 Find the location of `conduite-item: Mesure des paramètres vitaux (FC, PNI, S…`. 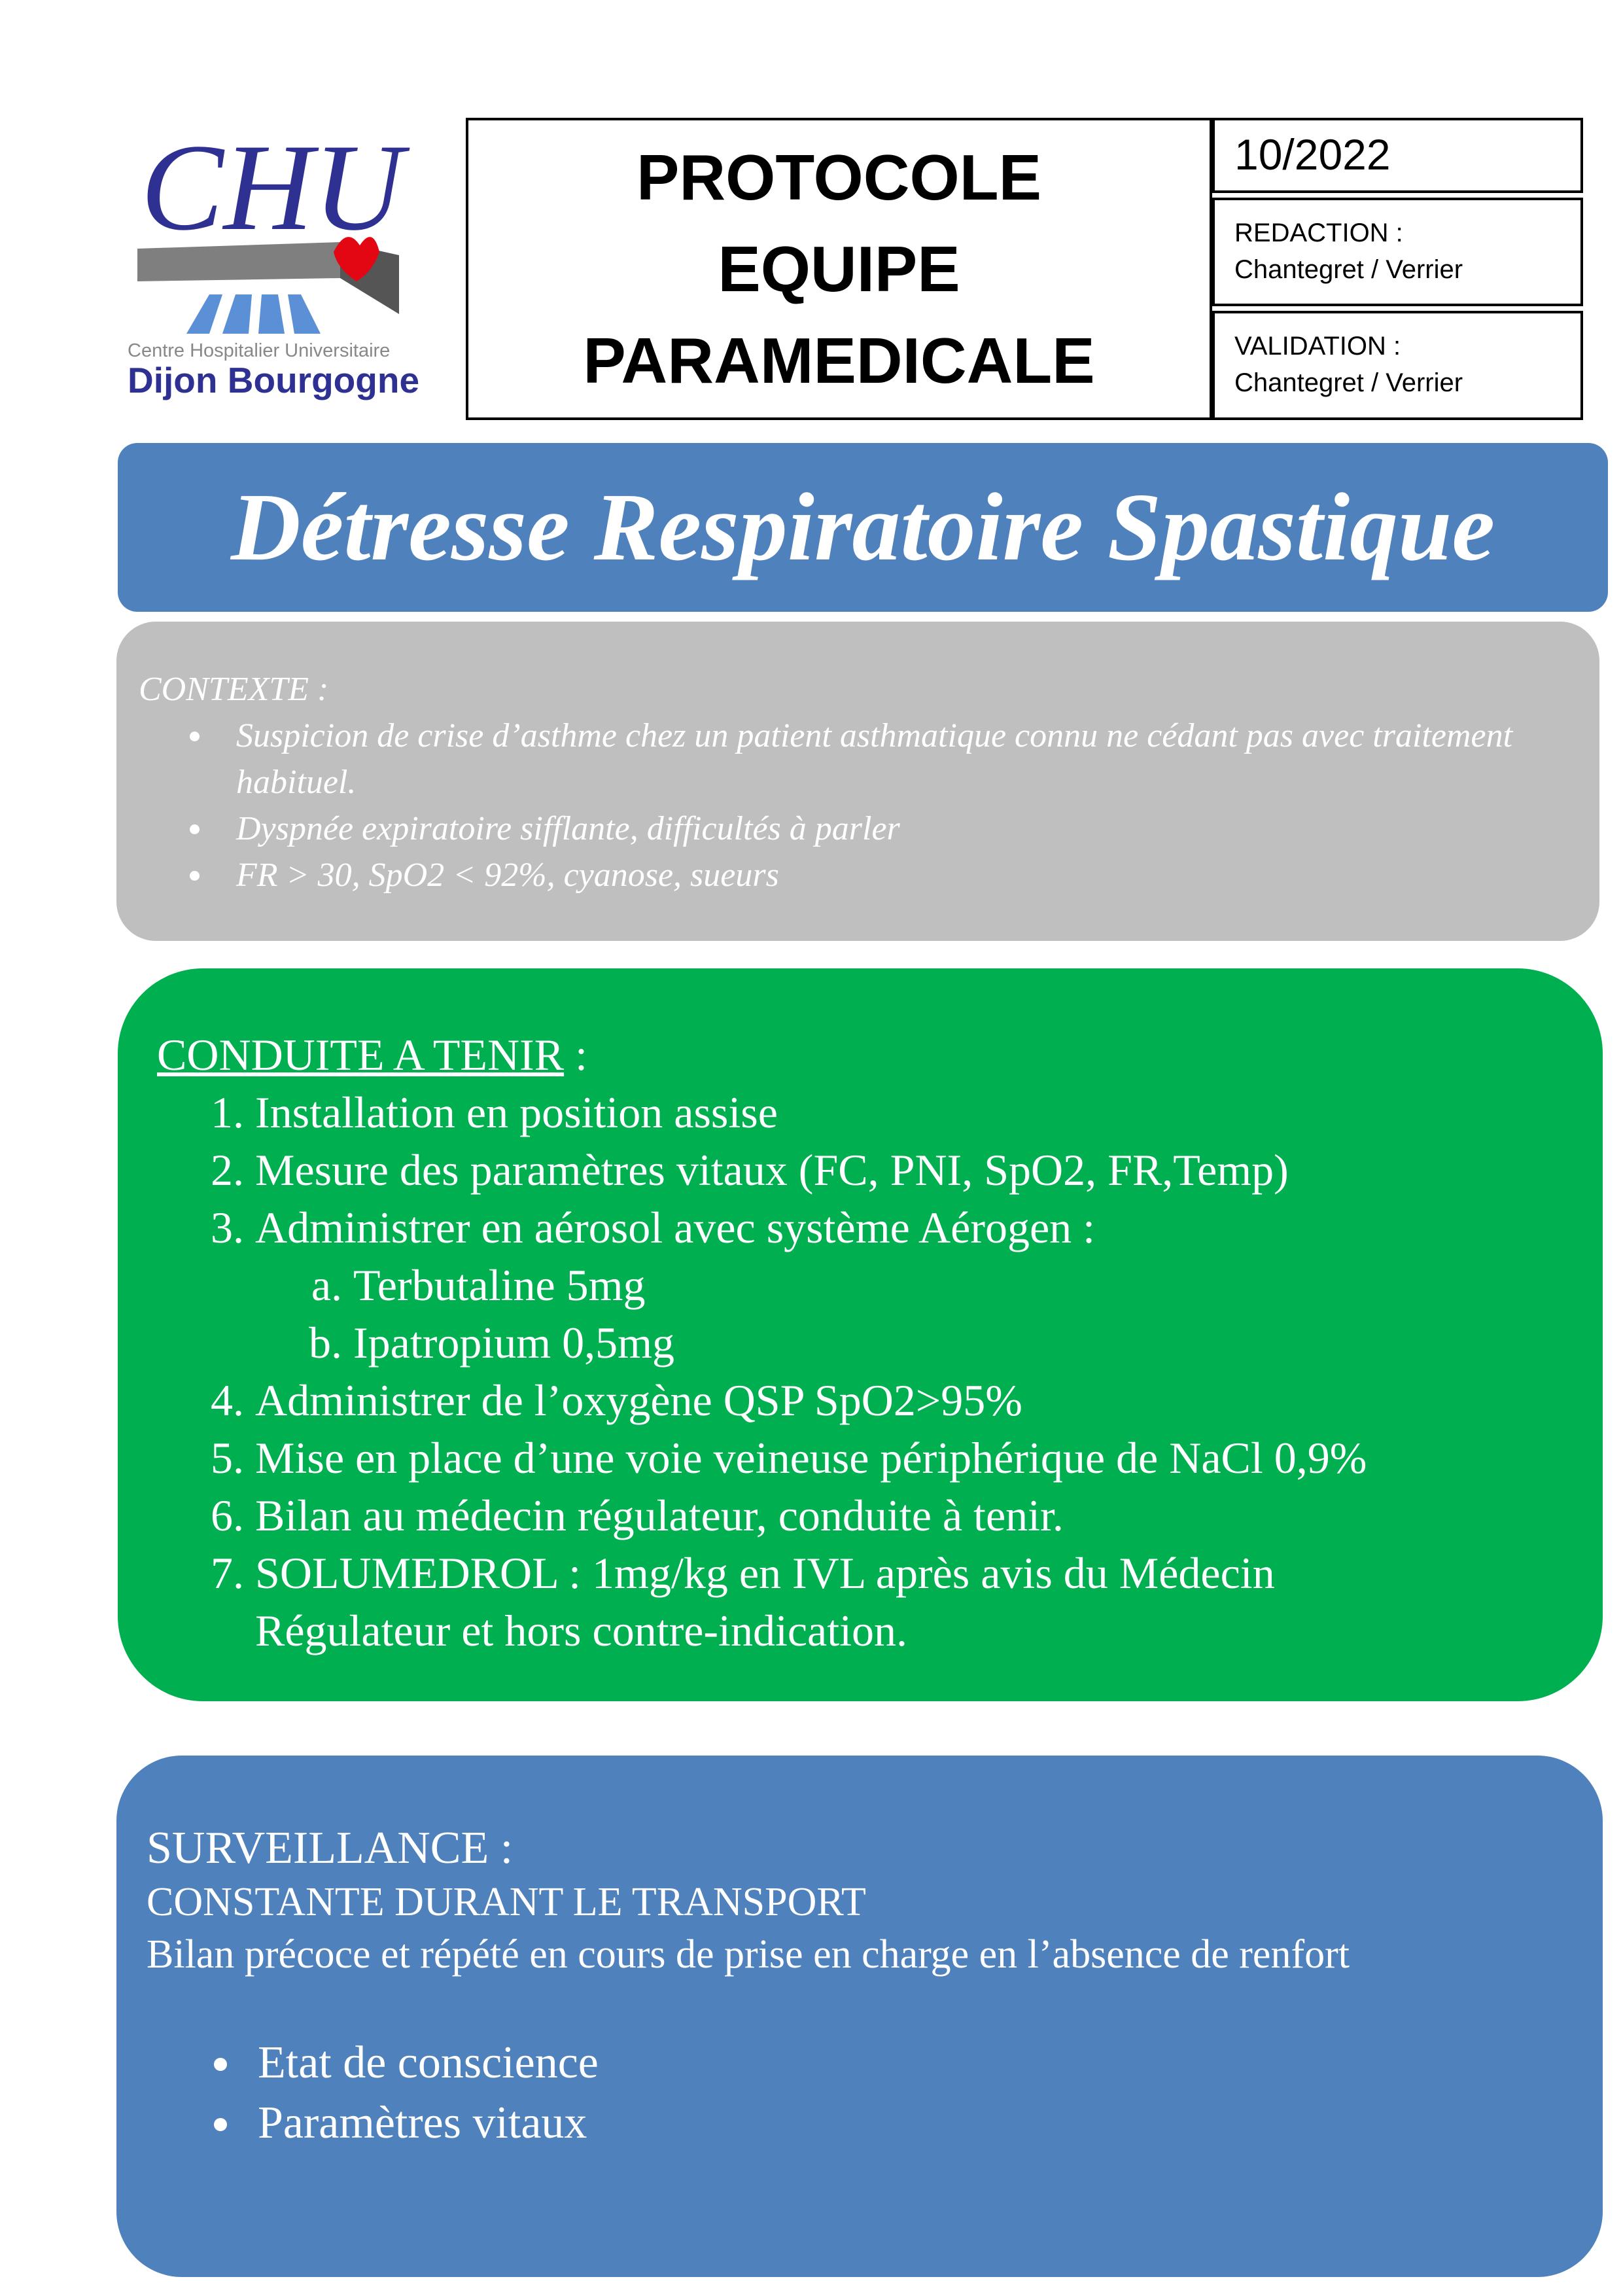

conduite-item: Mesure des paramètres vitaux (FC, PNI, S… is located at coordinates (916, 1170).